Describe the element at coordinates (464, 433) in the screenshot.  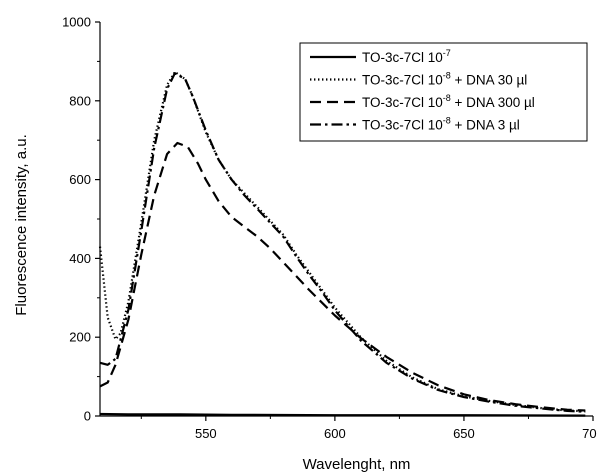
I see `x-tick-label: 650` at that location.